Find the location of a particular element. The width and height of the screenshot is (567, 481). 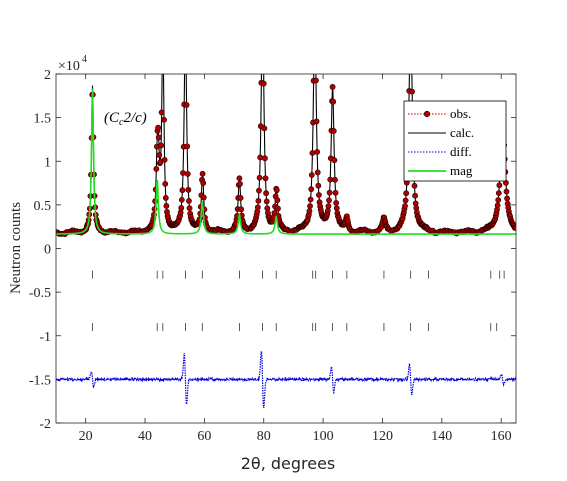

x-axis-title: 2θ, degrees is located at coordinates (288, 463).